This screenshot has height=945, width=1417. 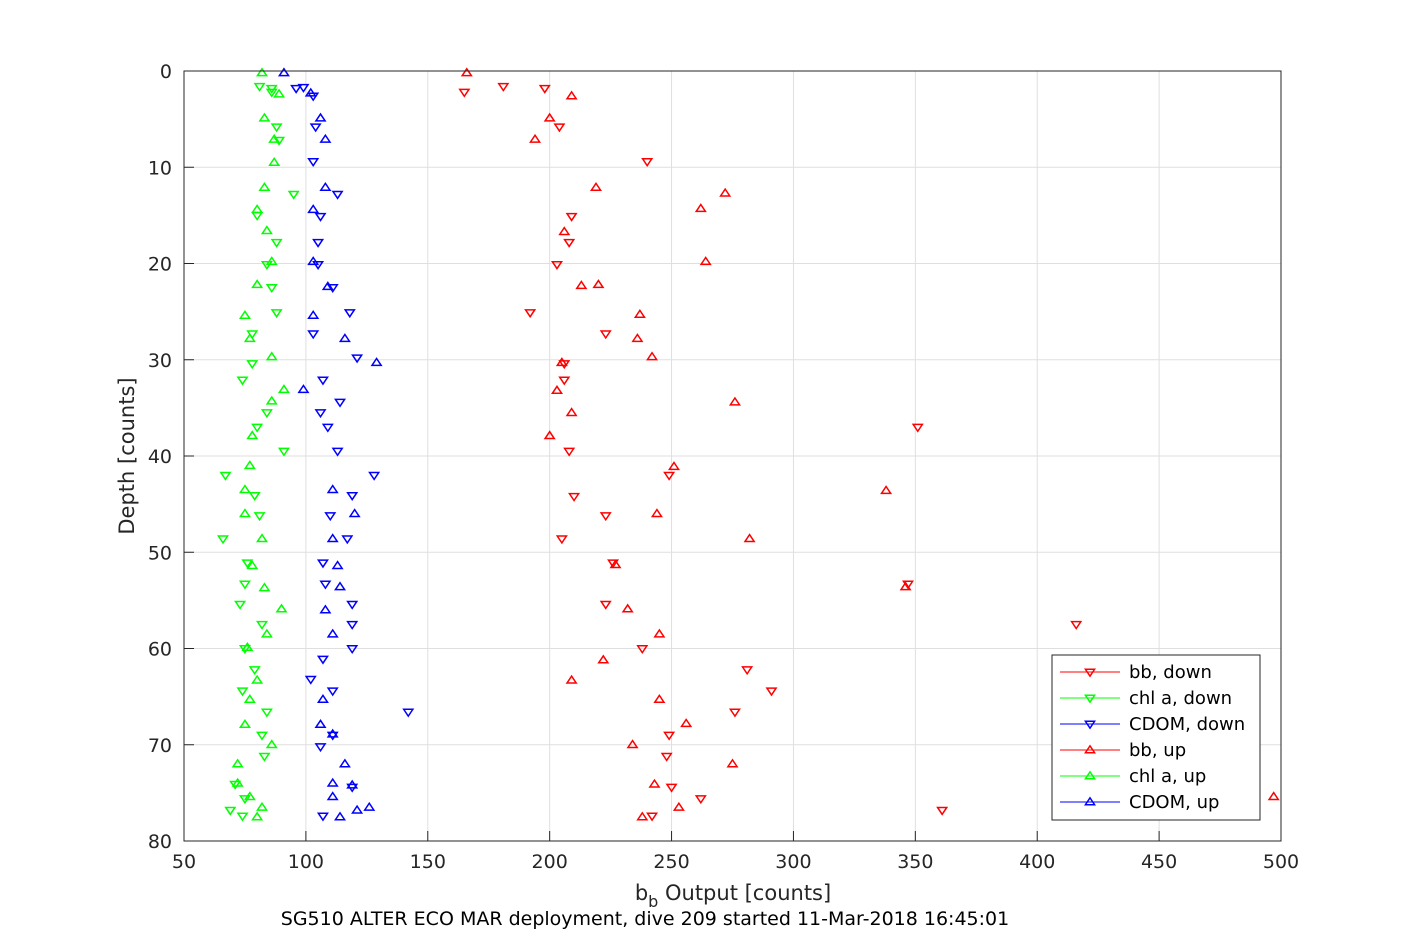 I want to click on x-tick-label: 300, so click(x=793, y=862).